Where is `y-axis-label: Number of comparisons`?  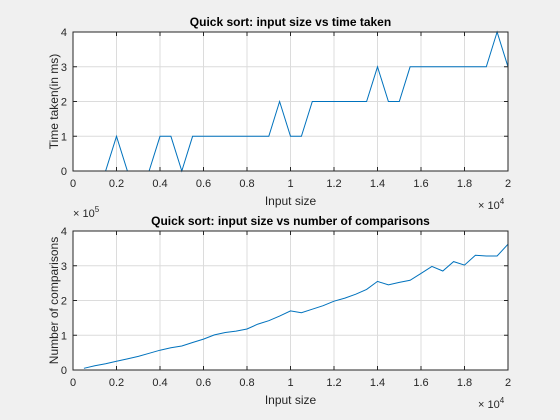 y-axis-label: Number of comparisons is located at coordinates (54, 300).